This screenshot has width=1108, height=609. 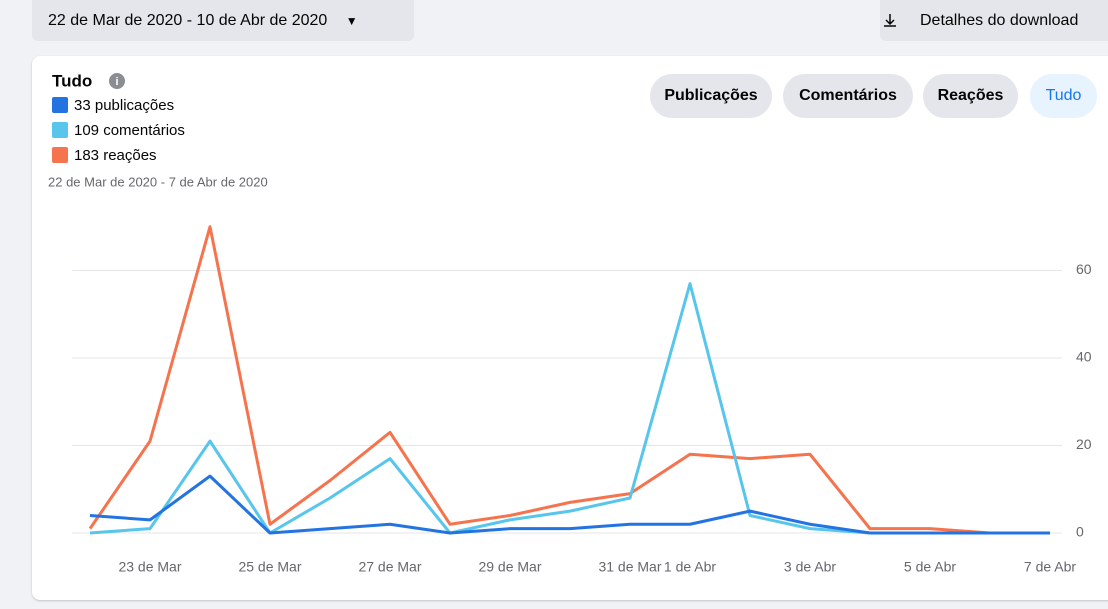 I want to click on y-tick-label: 20, so click(x=1084, y=444).